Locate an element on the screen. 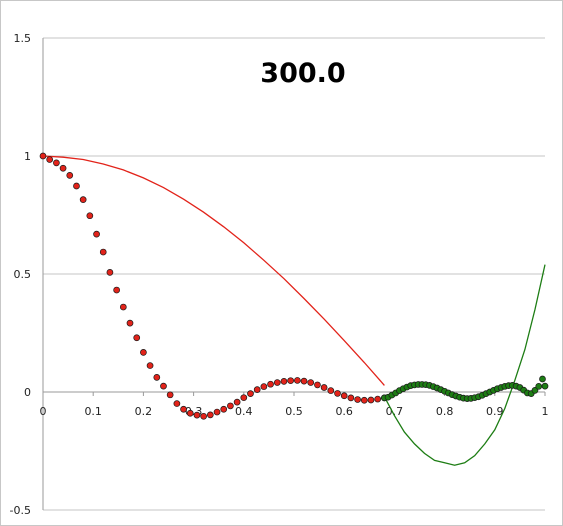 The image size is (563, 526). x-tick-label: 0.5 is located at coordinates (294, 411).